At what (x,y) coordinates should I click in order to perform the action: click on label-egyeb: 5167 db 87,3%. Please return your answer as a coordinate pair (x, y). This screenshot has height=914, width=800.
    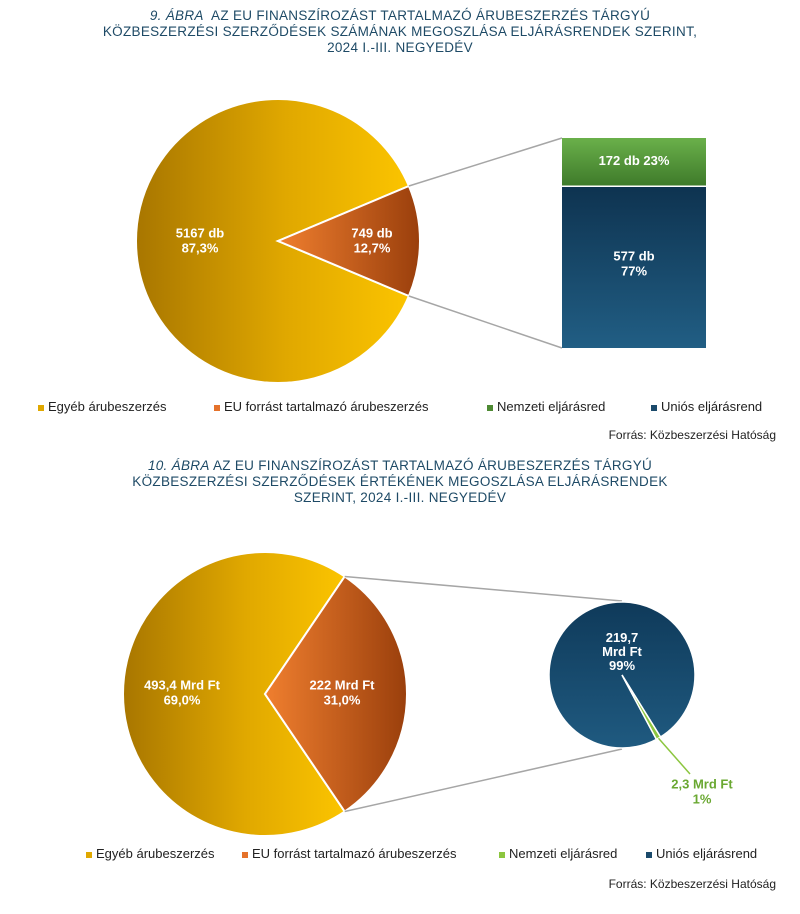
    Looking at the image, I should click on (200, 241).